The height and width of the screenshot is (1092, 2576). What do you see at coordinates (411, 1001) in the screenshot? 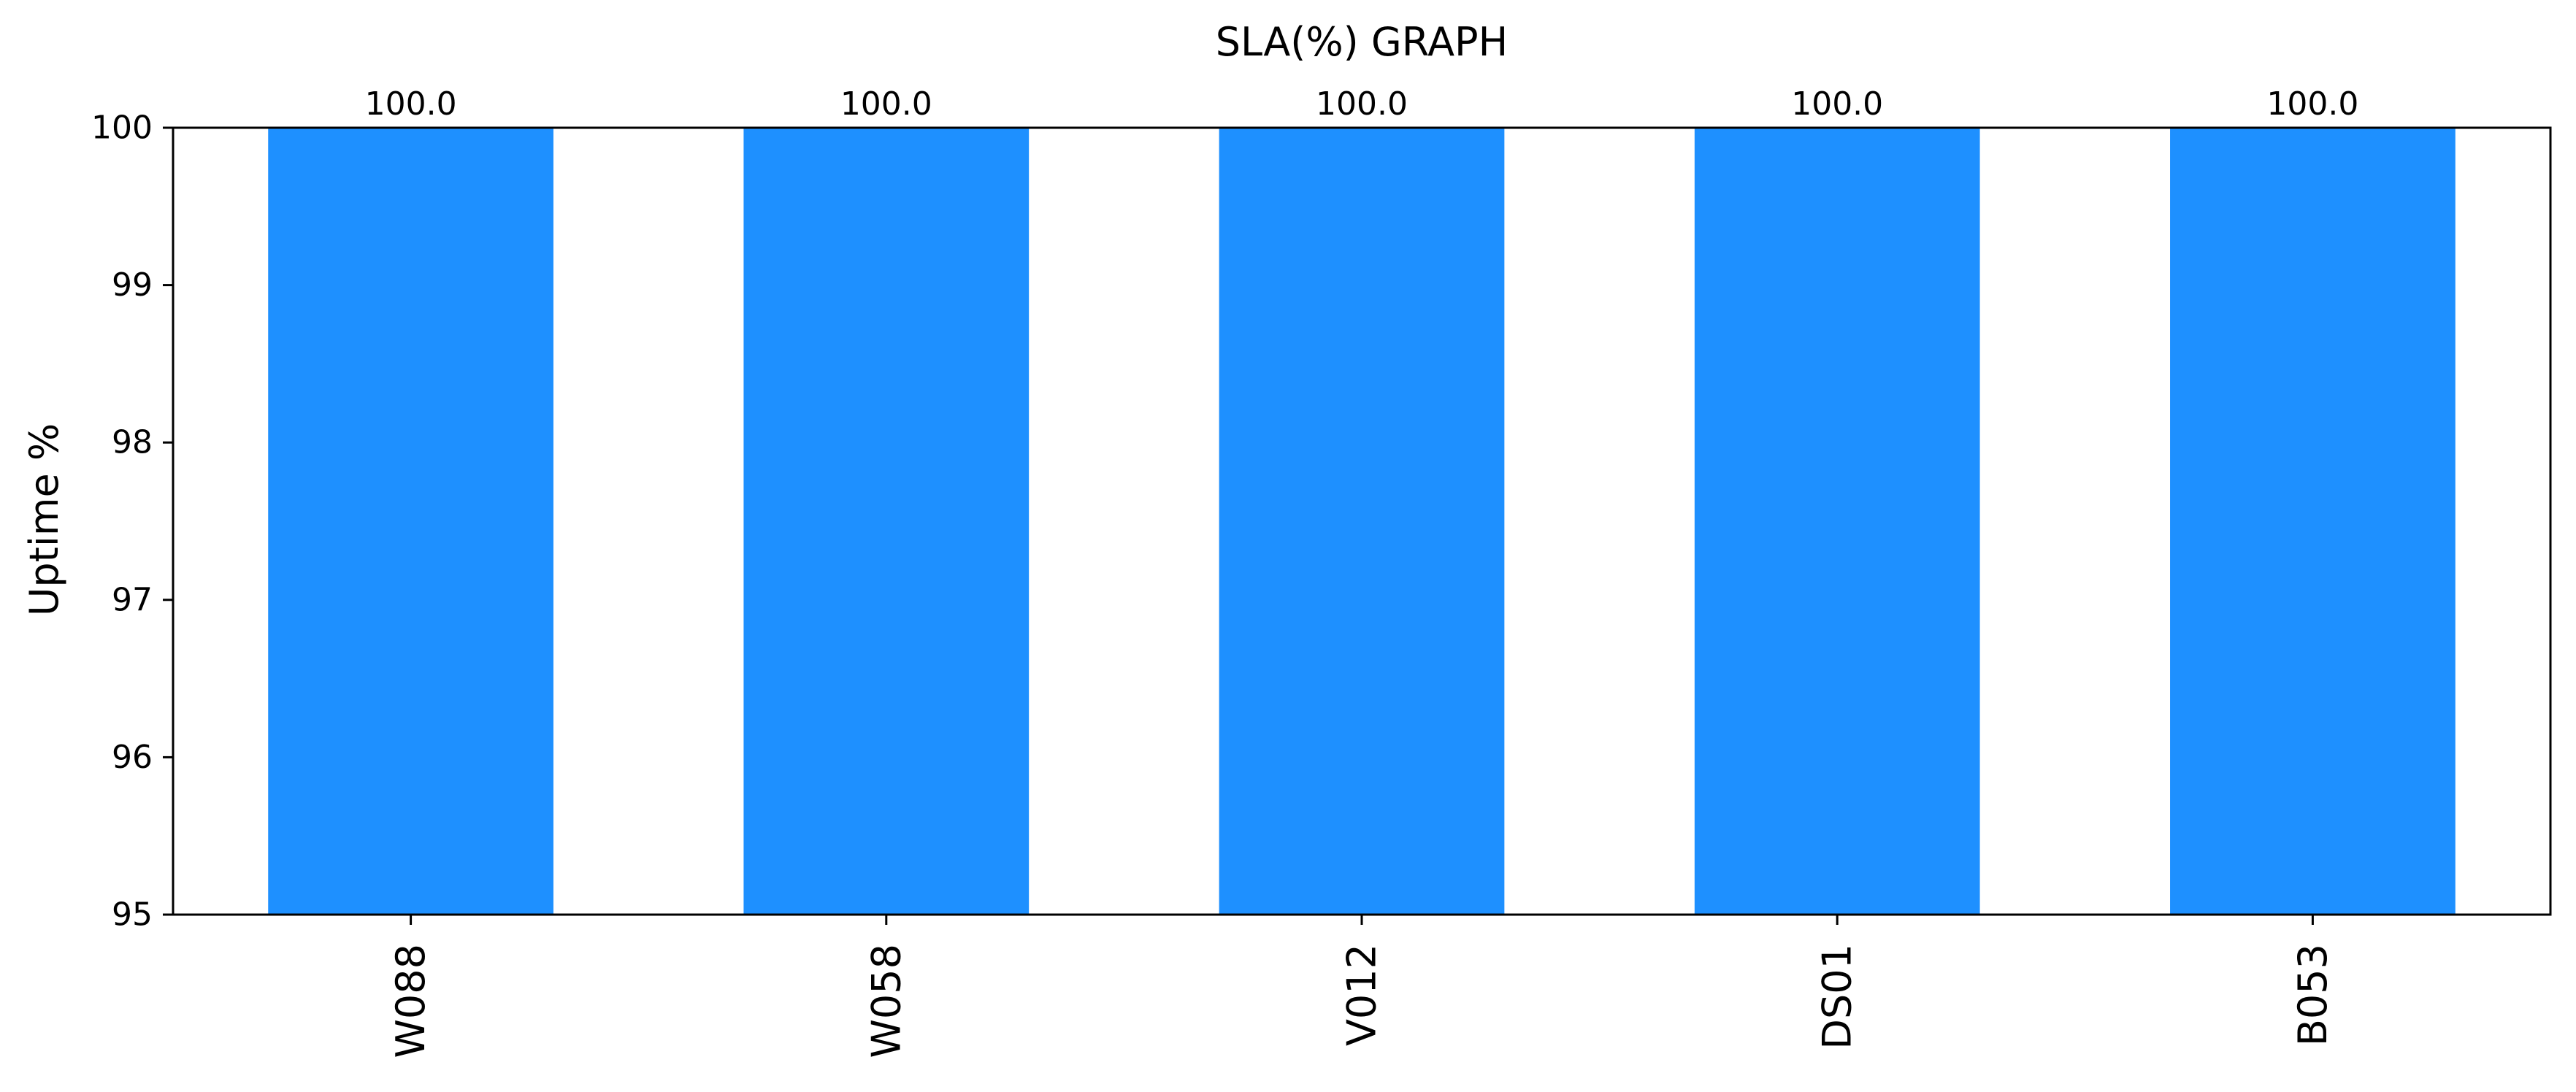
I see `x-tick-label-w088: W088` at bounding box center [411, 1001].